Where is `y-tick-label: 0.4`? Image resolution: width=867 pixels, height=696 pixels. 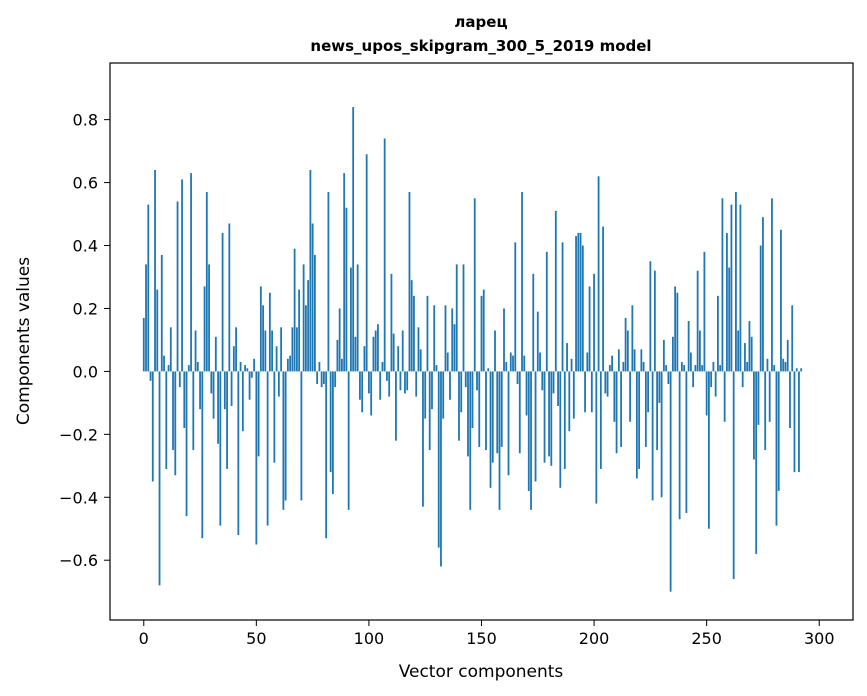 y-tick-label: 0.4 is located at coordinates (85, 246).